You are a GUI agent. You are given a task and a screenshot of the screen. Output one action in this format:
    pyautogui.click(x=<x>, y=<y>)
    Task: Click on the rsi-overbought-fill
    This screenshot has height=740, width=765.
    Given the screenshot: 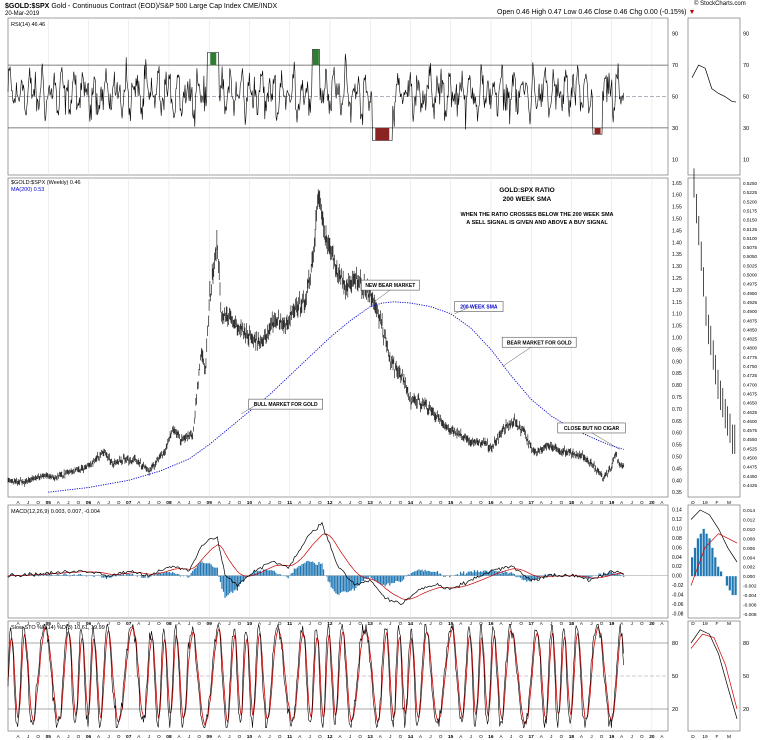 What is the action you would take?
    pyautogui.click(x=315, y=57)
    